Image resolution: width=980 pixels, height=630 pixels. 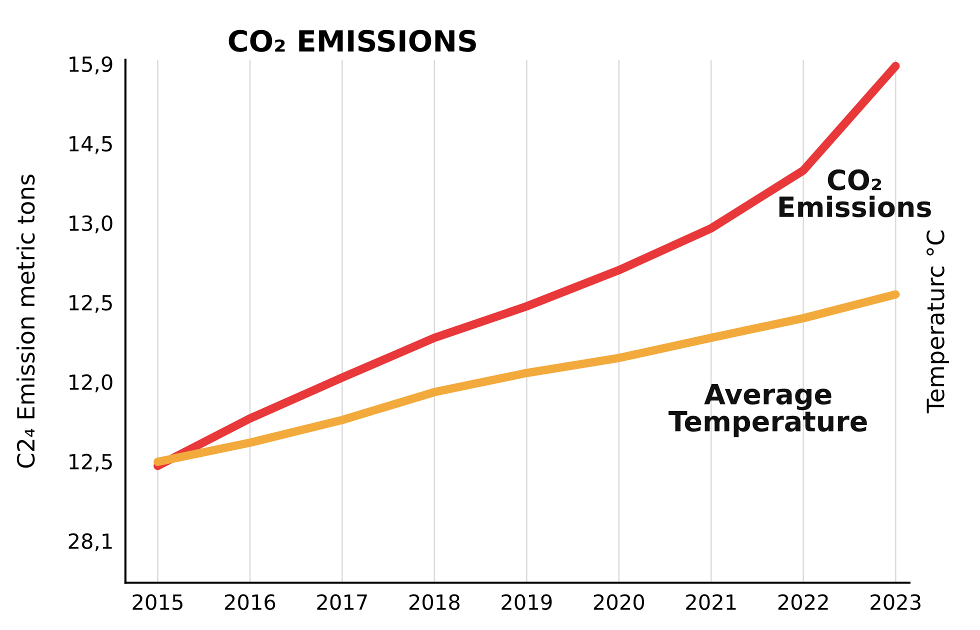 What do you see at coordinates (711, 602) in the screenshot?
I see `x-tick-label: 2021` at bounding box center [711, 602].